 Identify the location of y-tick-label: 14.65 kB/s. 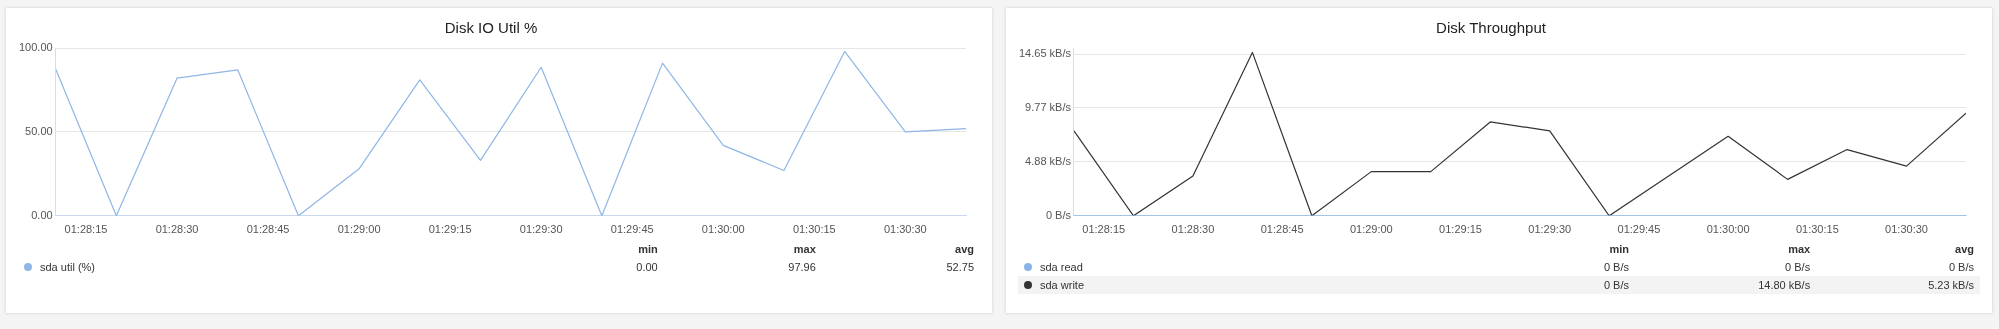
(1045, 53).